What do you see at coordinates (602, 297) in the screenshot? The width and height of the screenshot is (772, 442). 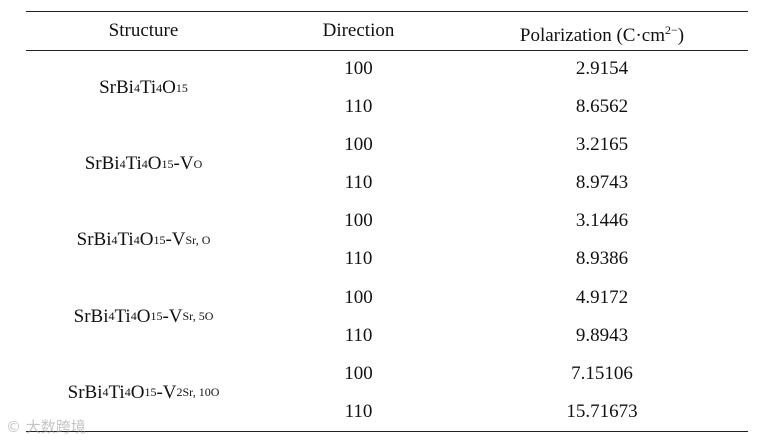 I see `polarization-cell: 4.9172` at bounding box center [602, 297].